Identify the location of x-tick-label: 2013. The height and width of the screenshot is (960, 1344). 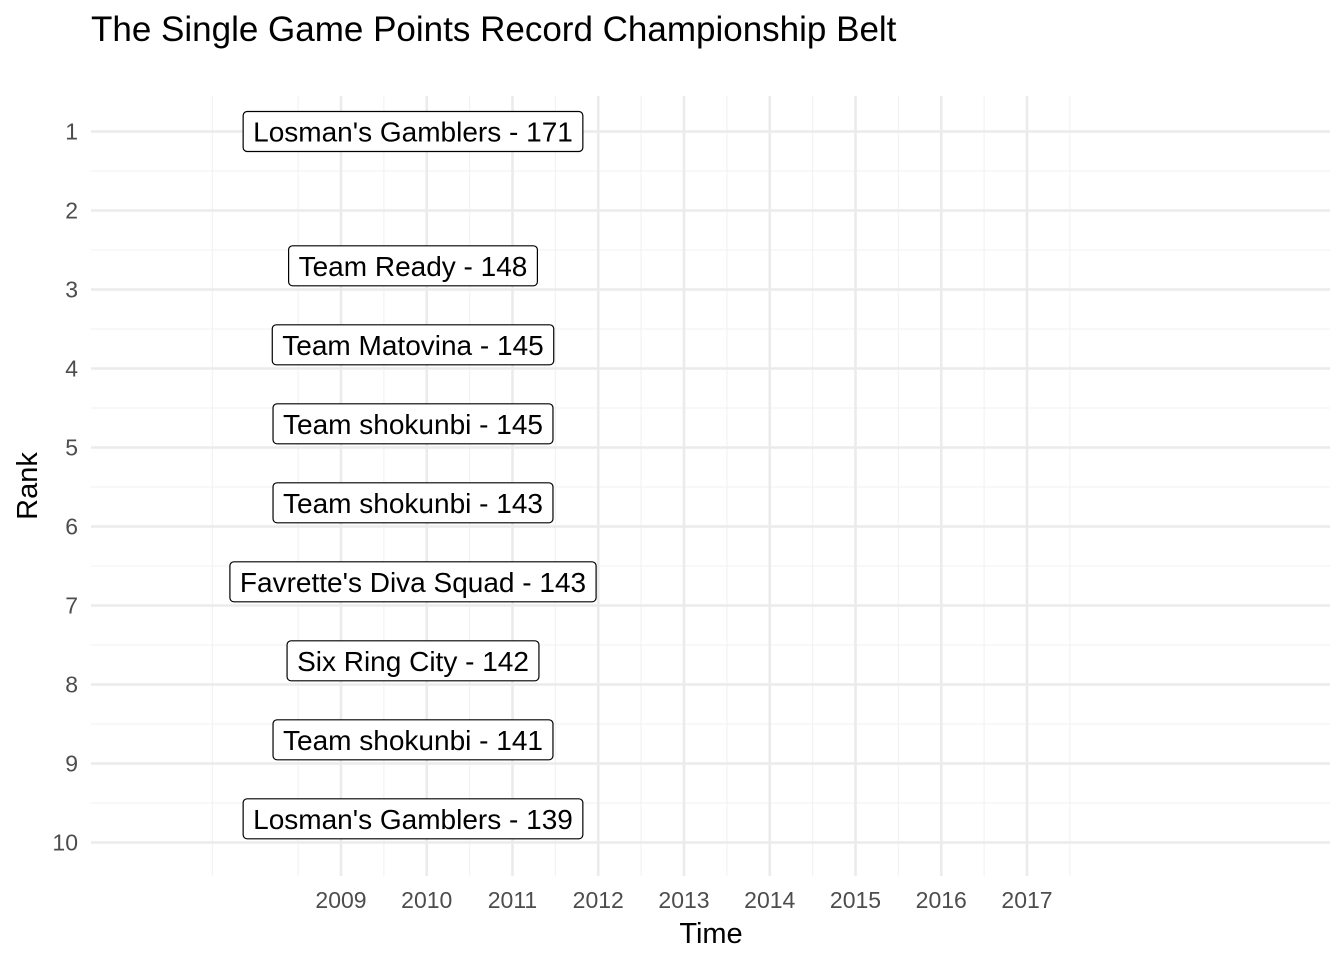
(683, 900).